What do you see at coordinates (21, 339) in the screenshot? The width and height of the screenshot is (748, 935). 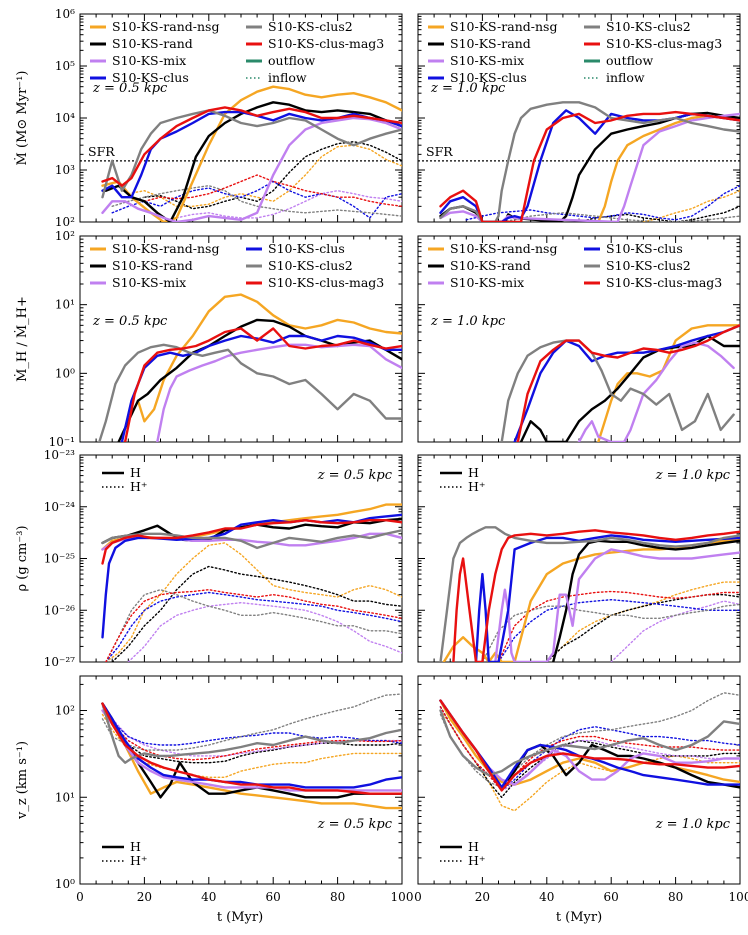 I see `y-axis-label: Ṁ_H / Ṁ_H+` at bounding box center [21, 339].